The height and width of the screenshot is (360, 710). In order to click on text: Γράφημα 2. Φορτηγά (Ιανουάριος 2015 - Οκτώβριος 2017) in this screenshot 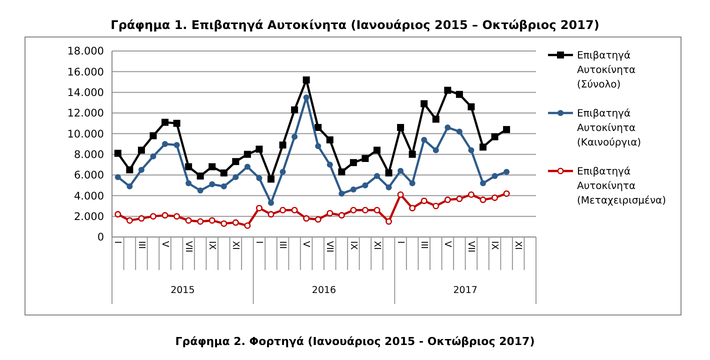, I will do `click(355, 341)`.